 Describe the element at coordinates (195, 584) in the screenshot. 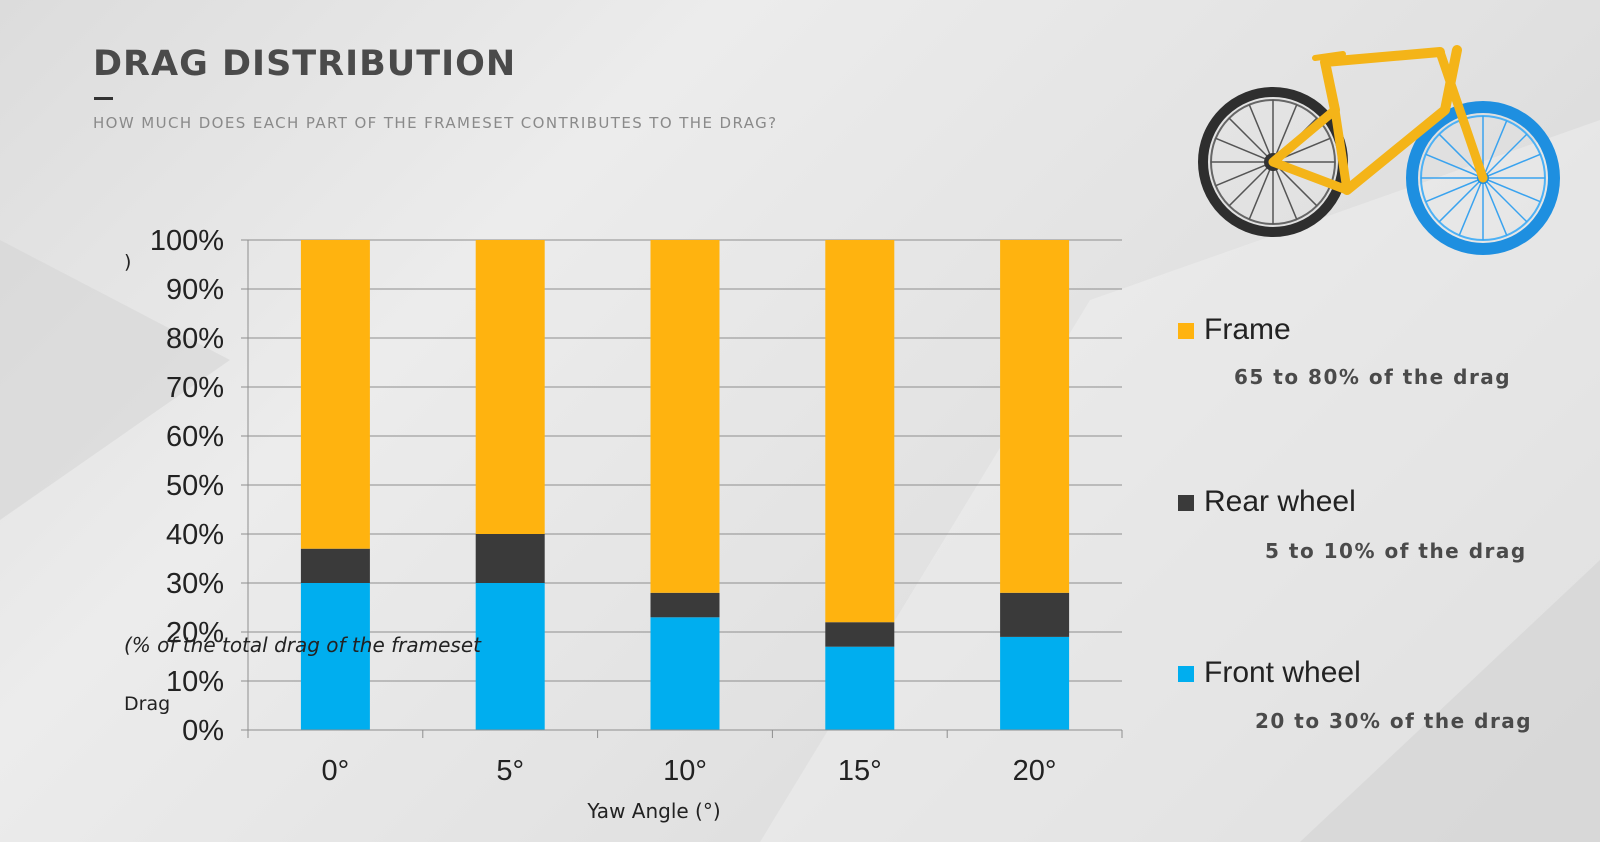

I see `y-tick-label: 30%` at that location.